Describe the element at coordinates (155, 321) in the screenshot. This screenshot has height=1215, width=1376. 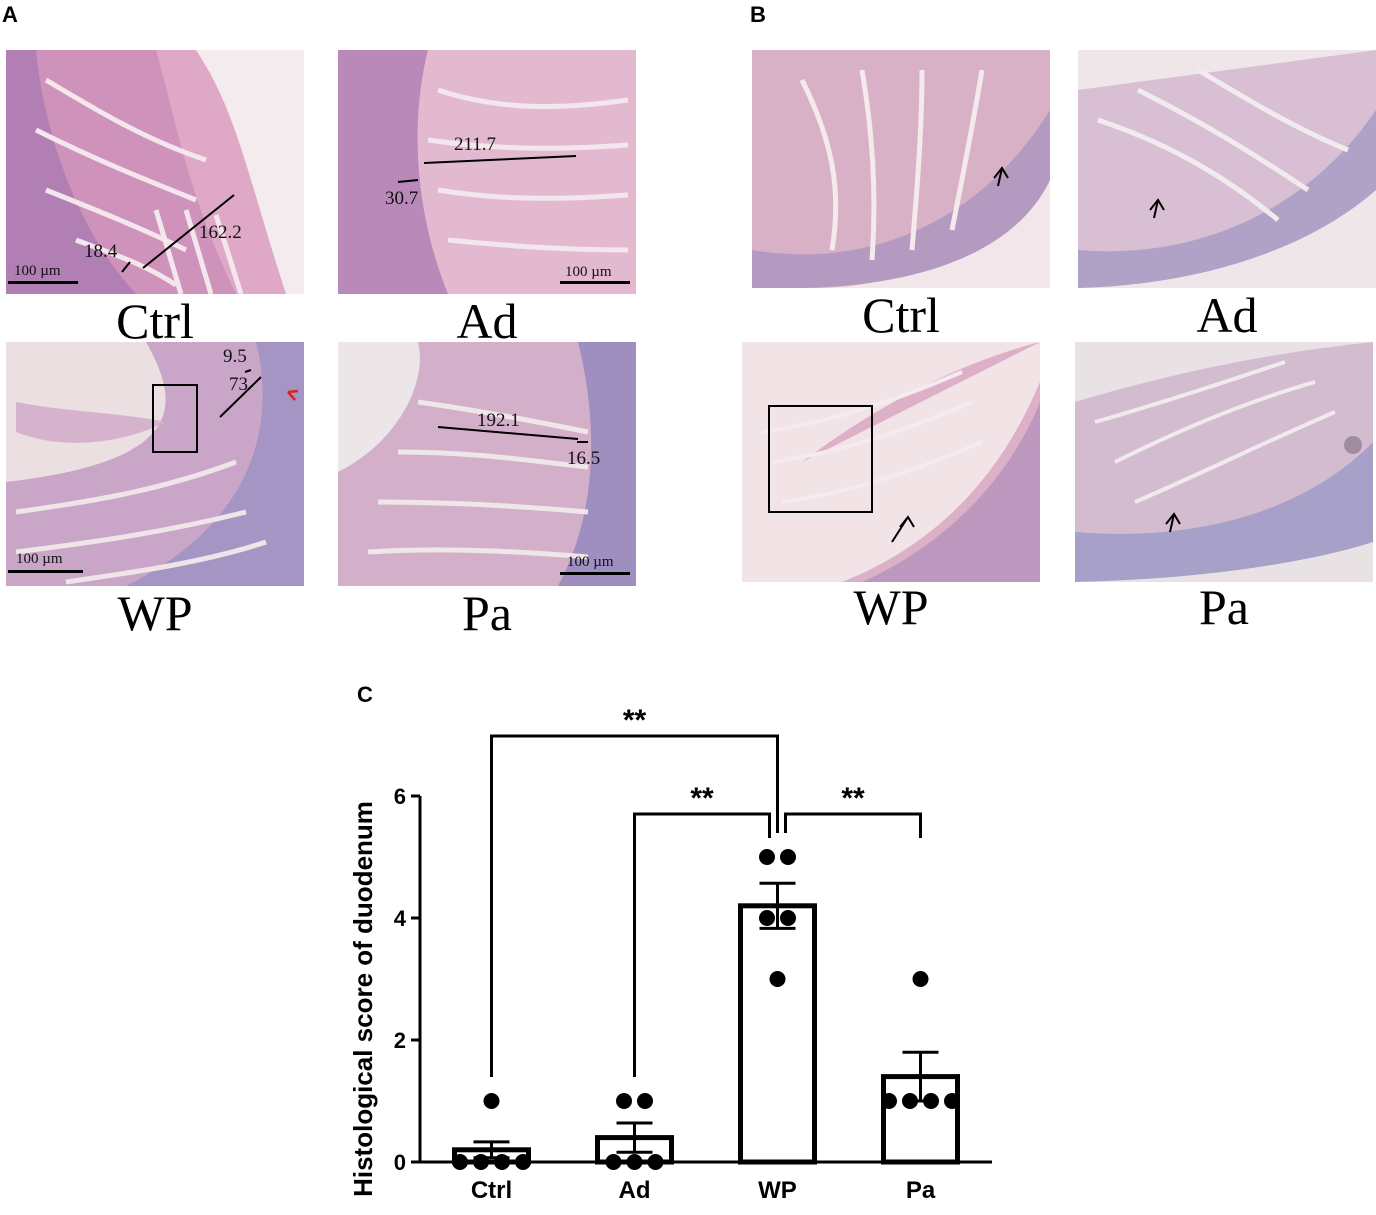
I see `caption-a-ctrl: Ctrl` at that location.